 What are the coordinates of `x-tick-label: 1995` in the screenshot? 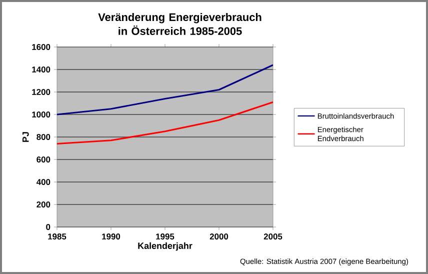 It's located at (165, 237).